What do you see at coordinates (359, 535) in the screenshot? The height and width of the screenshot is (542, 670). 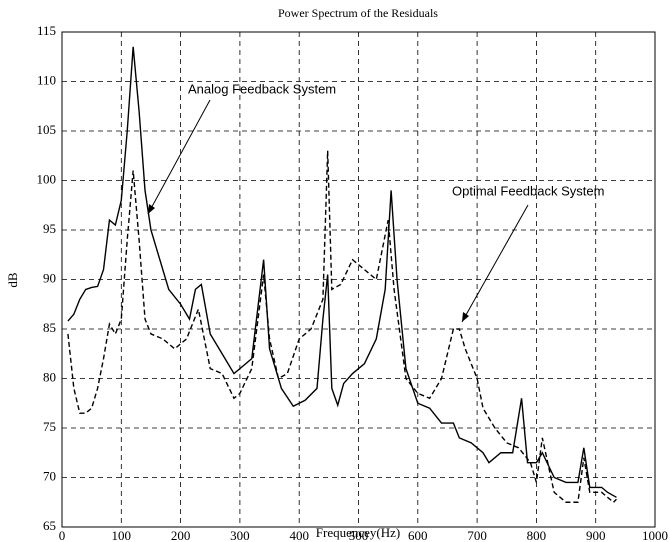 I see `x-tick-label: 500` at bounding box center [359, 535].